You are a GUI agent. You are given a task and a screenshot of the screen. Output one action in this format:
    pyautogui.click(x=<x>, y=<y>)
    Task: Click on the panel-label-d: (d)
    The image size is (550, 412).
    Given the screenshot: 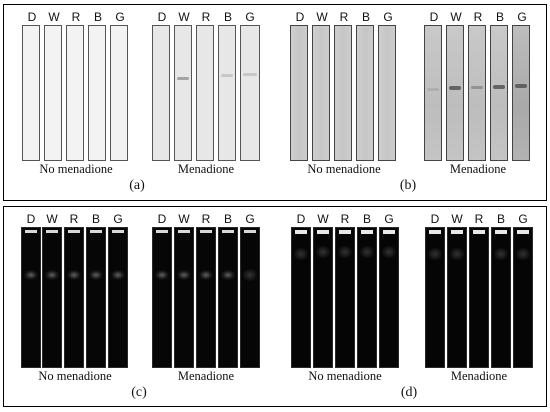 What is the action you would take?
    pyautogui.click(x=409, y=392)
    